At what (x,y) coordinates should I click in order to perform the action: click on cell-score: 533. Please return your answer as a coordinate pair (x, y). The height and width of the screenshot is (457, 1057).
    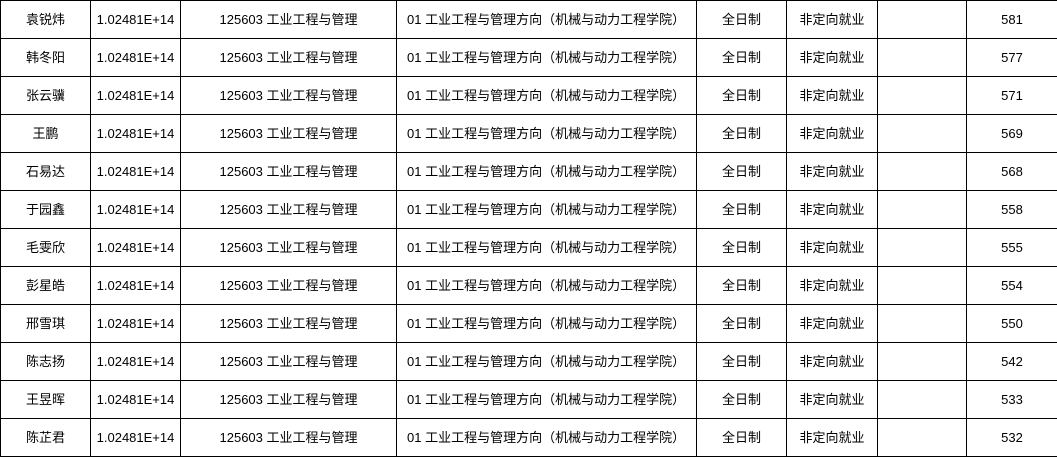
    Looking at the image, I should click on (1012, 400).